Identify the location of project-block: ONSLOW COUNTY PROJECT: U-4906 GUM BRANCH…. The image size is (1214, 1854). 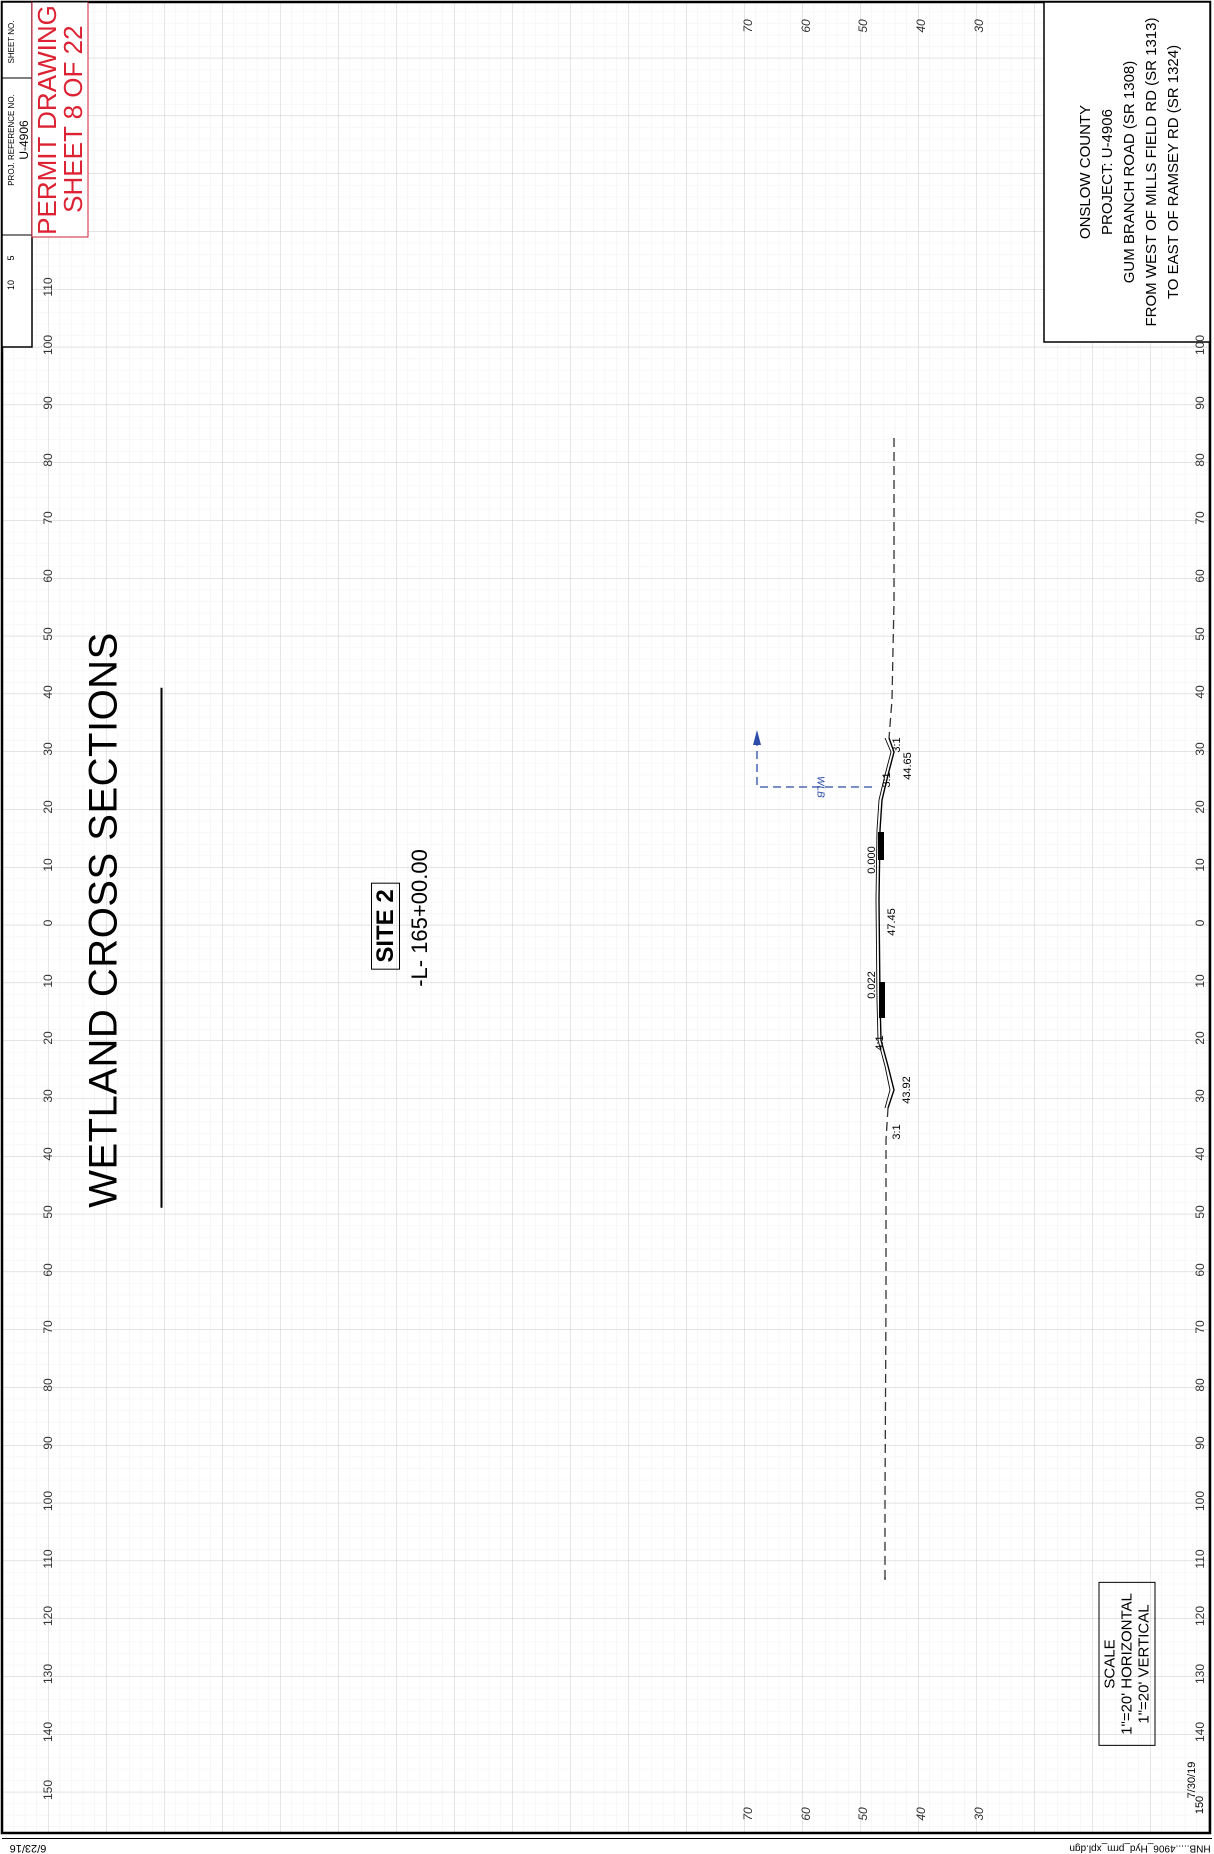
(1130, 172).